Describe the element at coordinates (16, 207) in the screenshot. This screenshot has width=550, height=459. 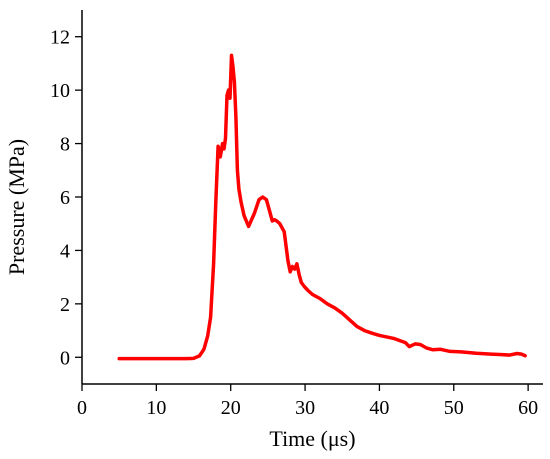
I see `y-axis-title: Pressure (MPa)` at that location.